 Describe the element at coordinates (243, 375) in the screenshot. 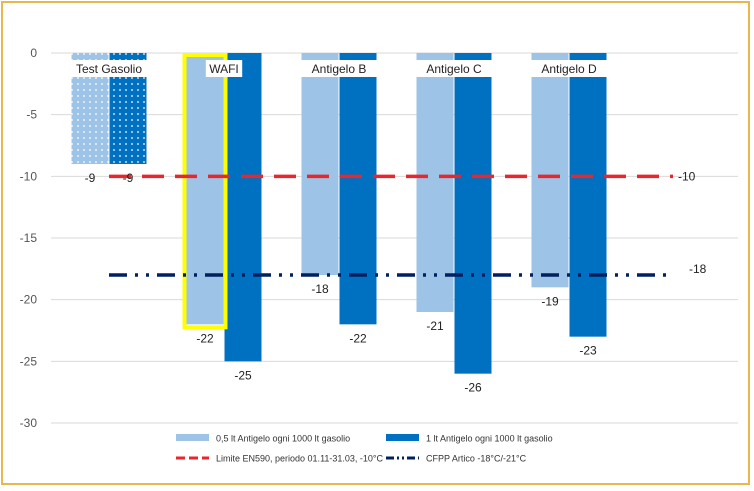

I see `data-label: -25` at that location.